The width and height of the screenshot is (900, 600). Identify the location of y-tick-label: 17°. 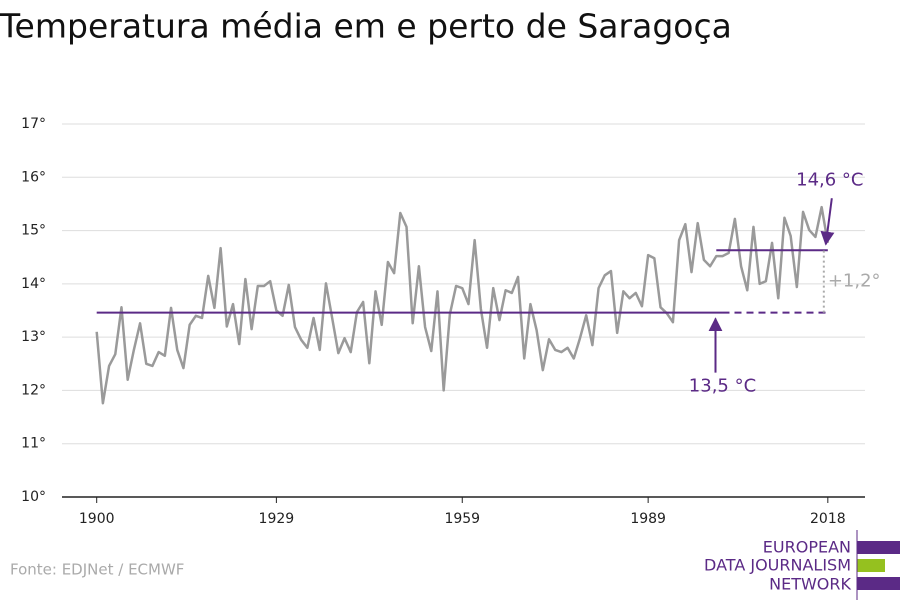
(33, 124).